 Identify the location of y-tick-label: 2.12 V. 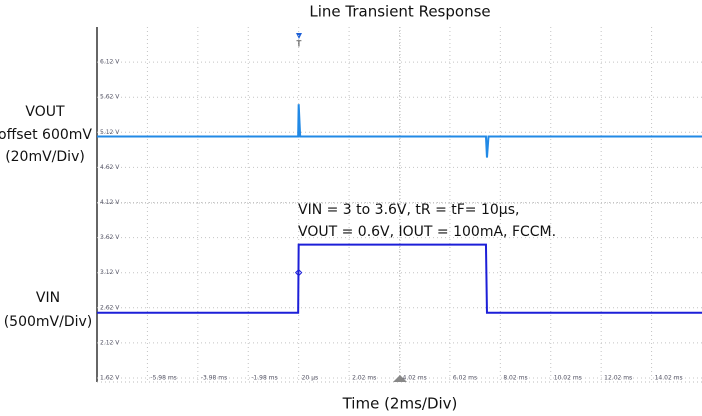
(110, 342).